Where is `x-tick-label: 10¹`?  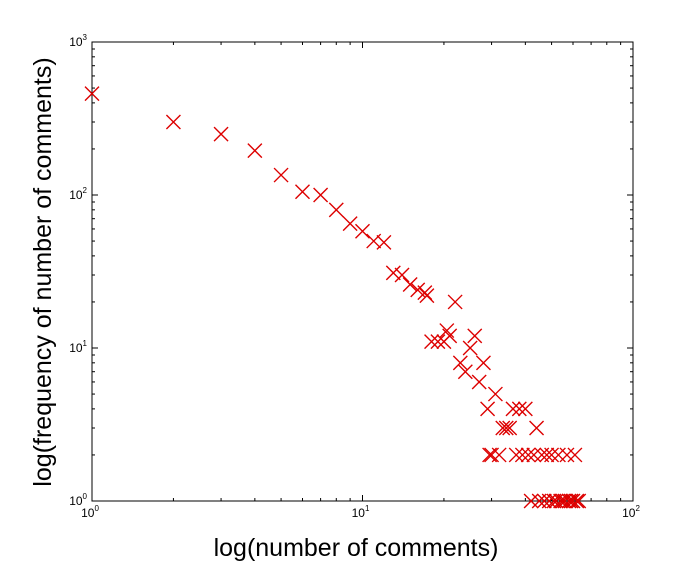
x-tick-label: 10¹ is located at coordinates (361, 512).